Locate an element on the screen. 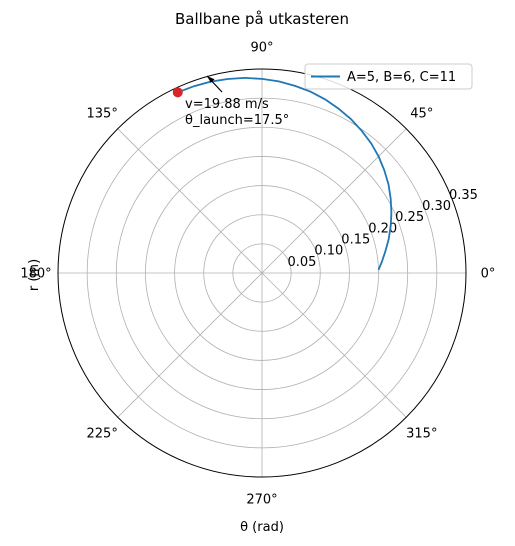 Image resolution: width=515 pixels, height=546 pixels. y-axis-label: r (m) is located at coordinates (34, 275).